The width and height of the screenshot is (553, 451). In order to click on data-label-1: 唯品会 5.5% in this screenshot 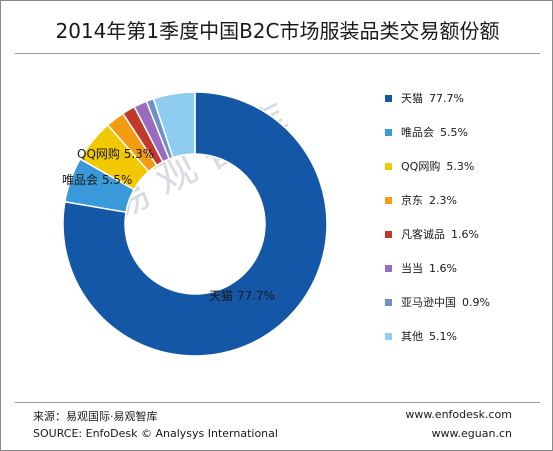, I will do `click(97, 180)`.